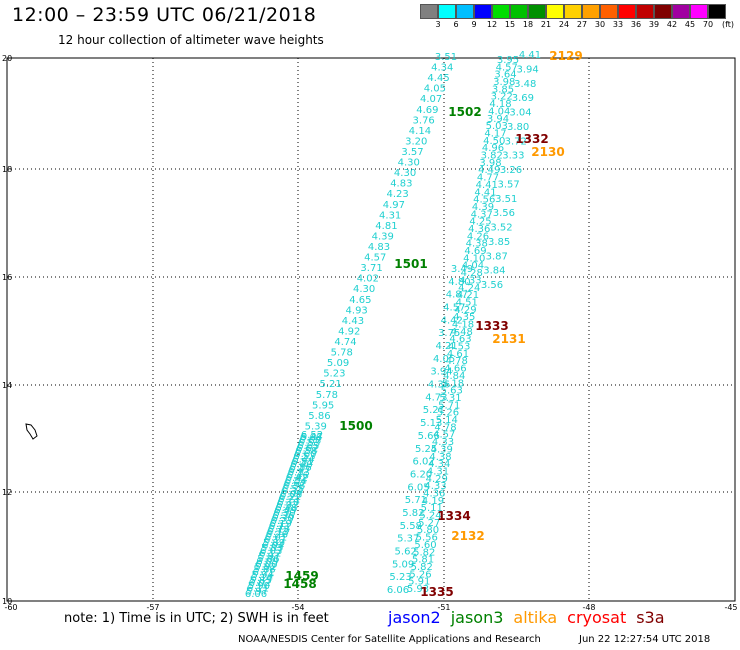 This screenshot has width=740, height=650. Describe the element at coordinates (334, 374) in the screenshot. I see `wave-height-value: 5.23` at that location.